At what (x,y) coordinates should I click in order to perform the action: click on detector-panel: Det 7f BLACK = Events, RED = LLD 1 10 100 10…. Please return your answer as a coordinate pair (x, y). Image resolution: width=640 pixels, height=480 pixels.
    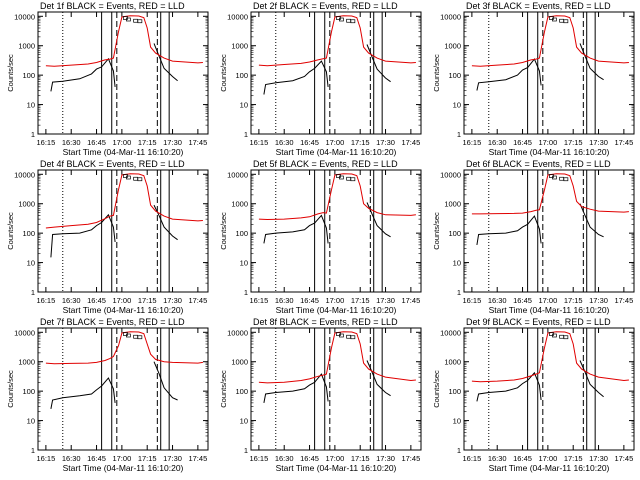
    Looking at the image, I should click on (107, 395).